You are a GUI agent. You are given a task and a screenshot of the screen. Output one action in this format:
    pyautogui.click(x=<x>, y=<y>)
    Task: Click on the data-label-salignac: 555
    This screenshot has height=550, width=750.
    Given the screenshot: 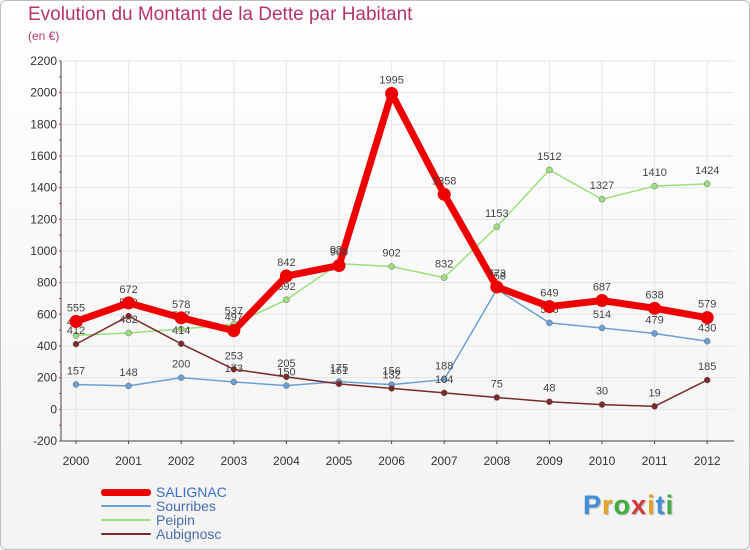 What is the action you would take?
    pyautogui.click(x=76, y=308)
    